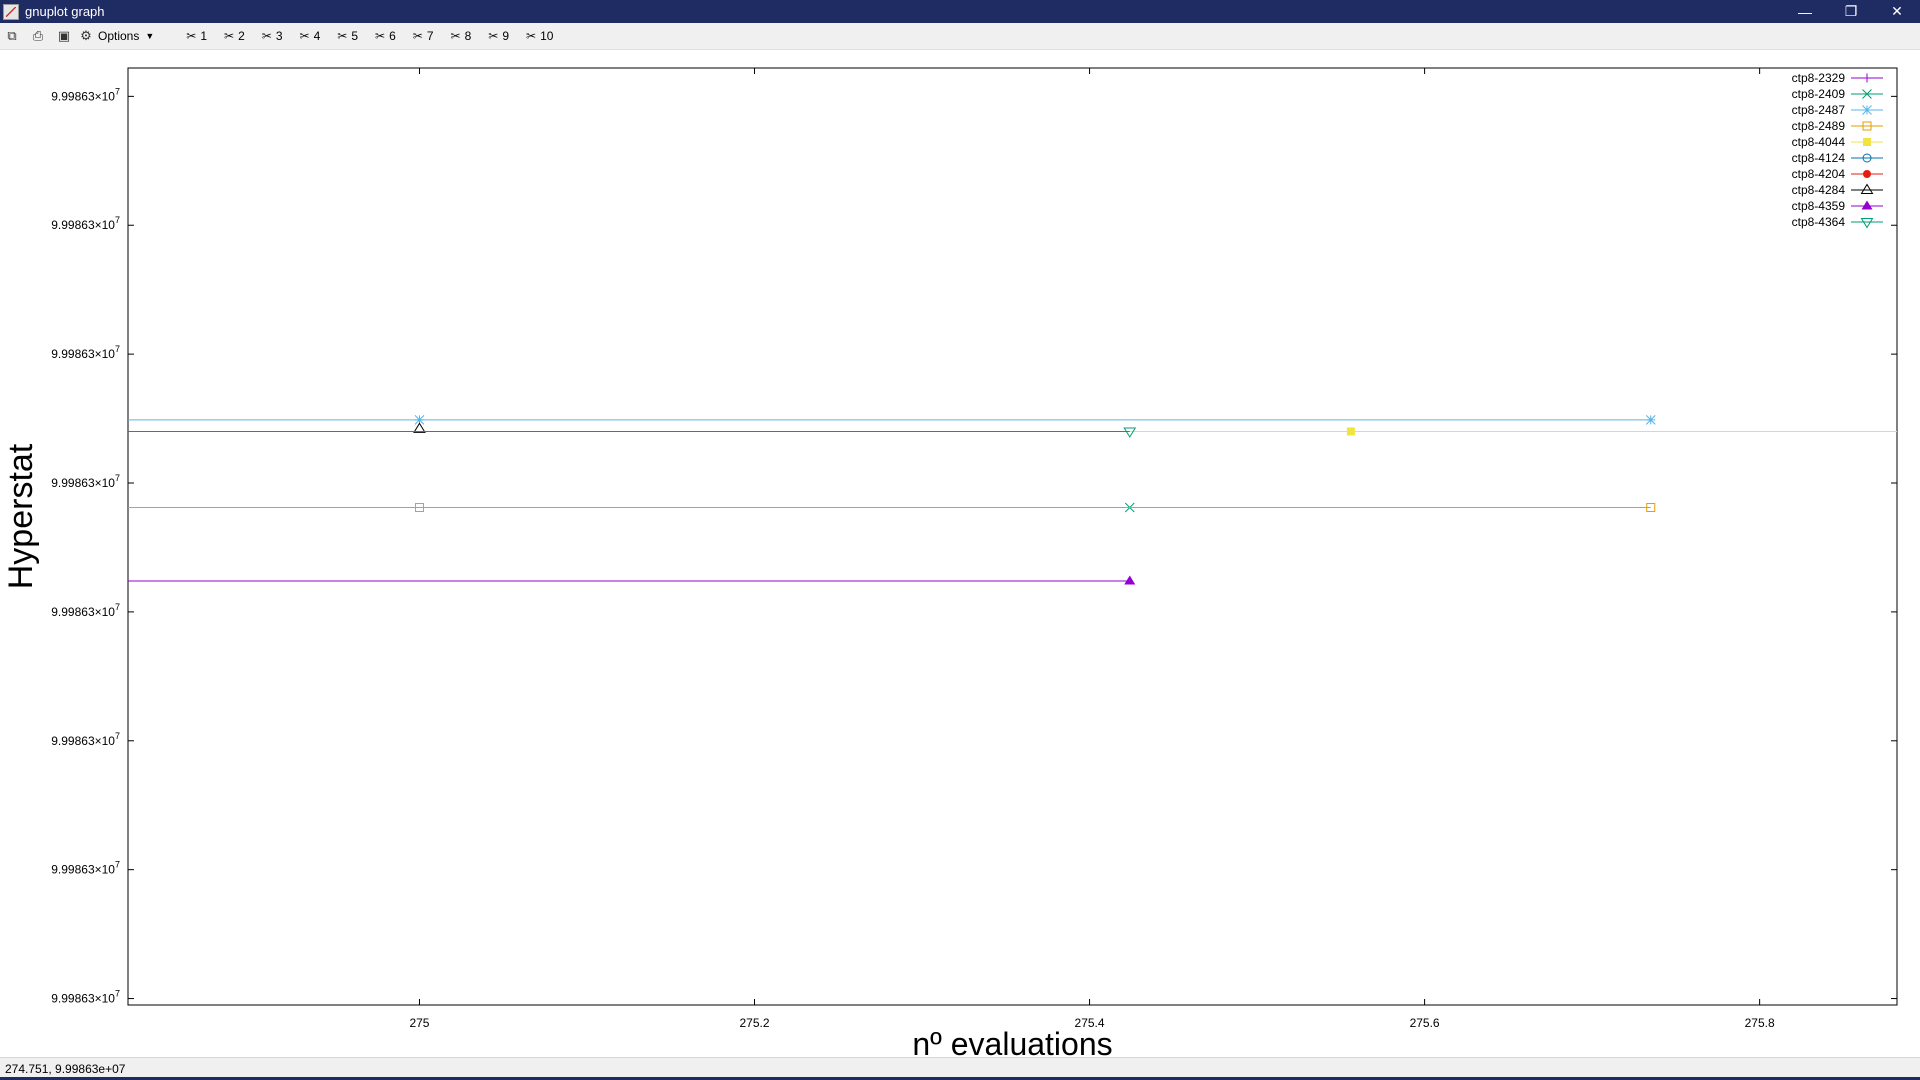 This screenshot has height=1080, width=1920. Describe the element at coordinates (1819, 78) in the screenshot. I see `legend-label-ctp8-2329: ctp8-2329` at that location.